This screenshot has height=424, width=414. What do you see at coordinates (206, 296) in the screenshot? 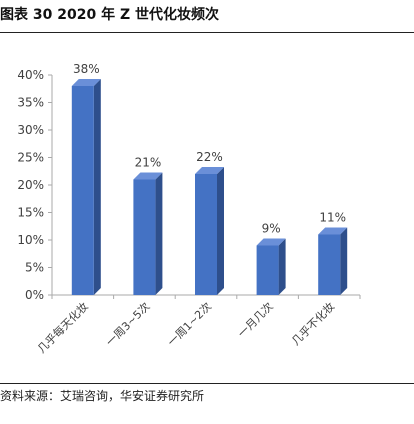
I see `x-axis` at bounding box center [206, 296].